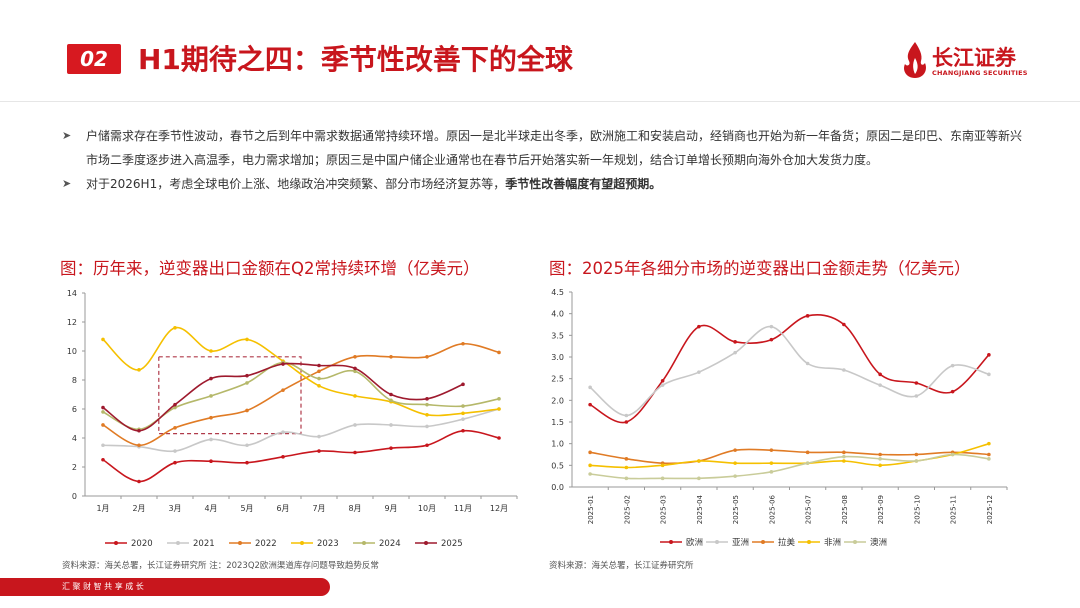  I want to click on header-divider, so click(540, 101).